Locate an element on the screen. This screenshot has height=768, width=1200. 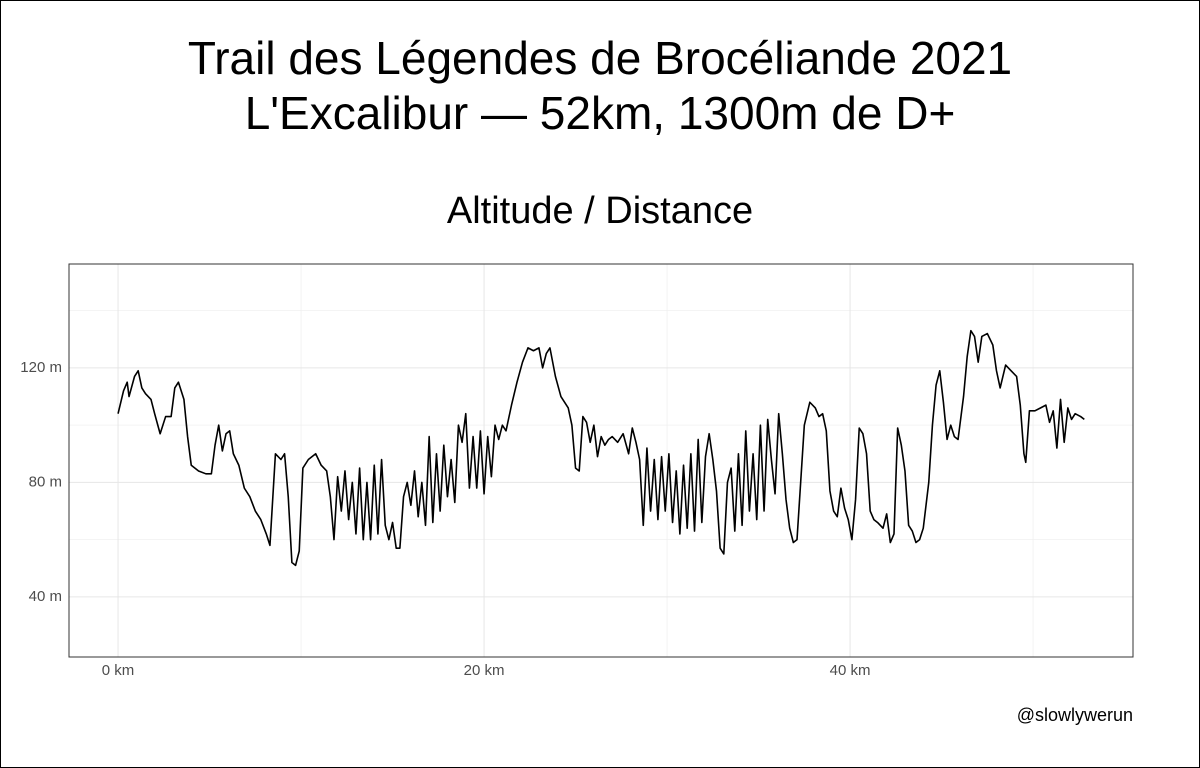
x-tick-label: 0 km is located at coordinates (118, 670).